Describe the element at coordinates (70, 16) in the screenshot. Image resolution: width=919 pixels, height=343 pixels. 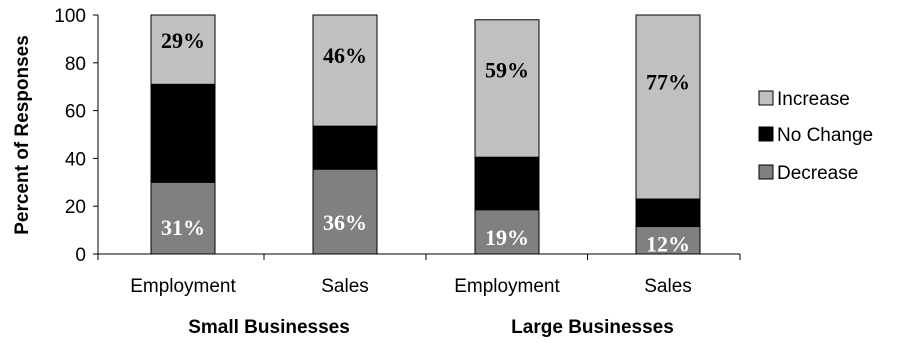
I see `y-tick-label: 100` at that location.